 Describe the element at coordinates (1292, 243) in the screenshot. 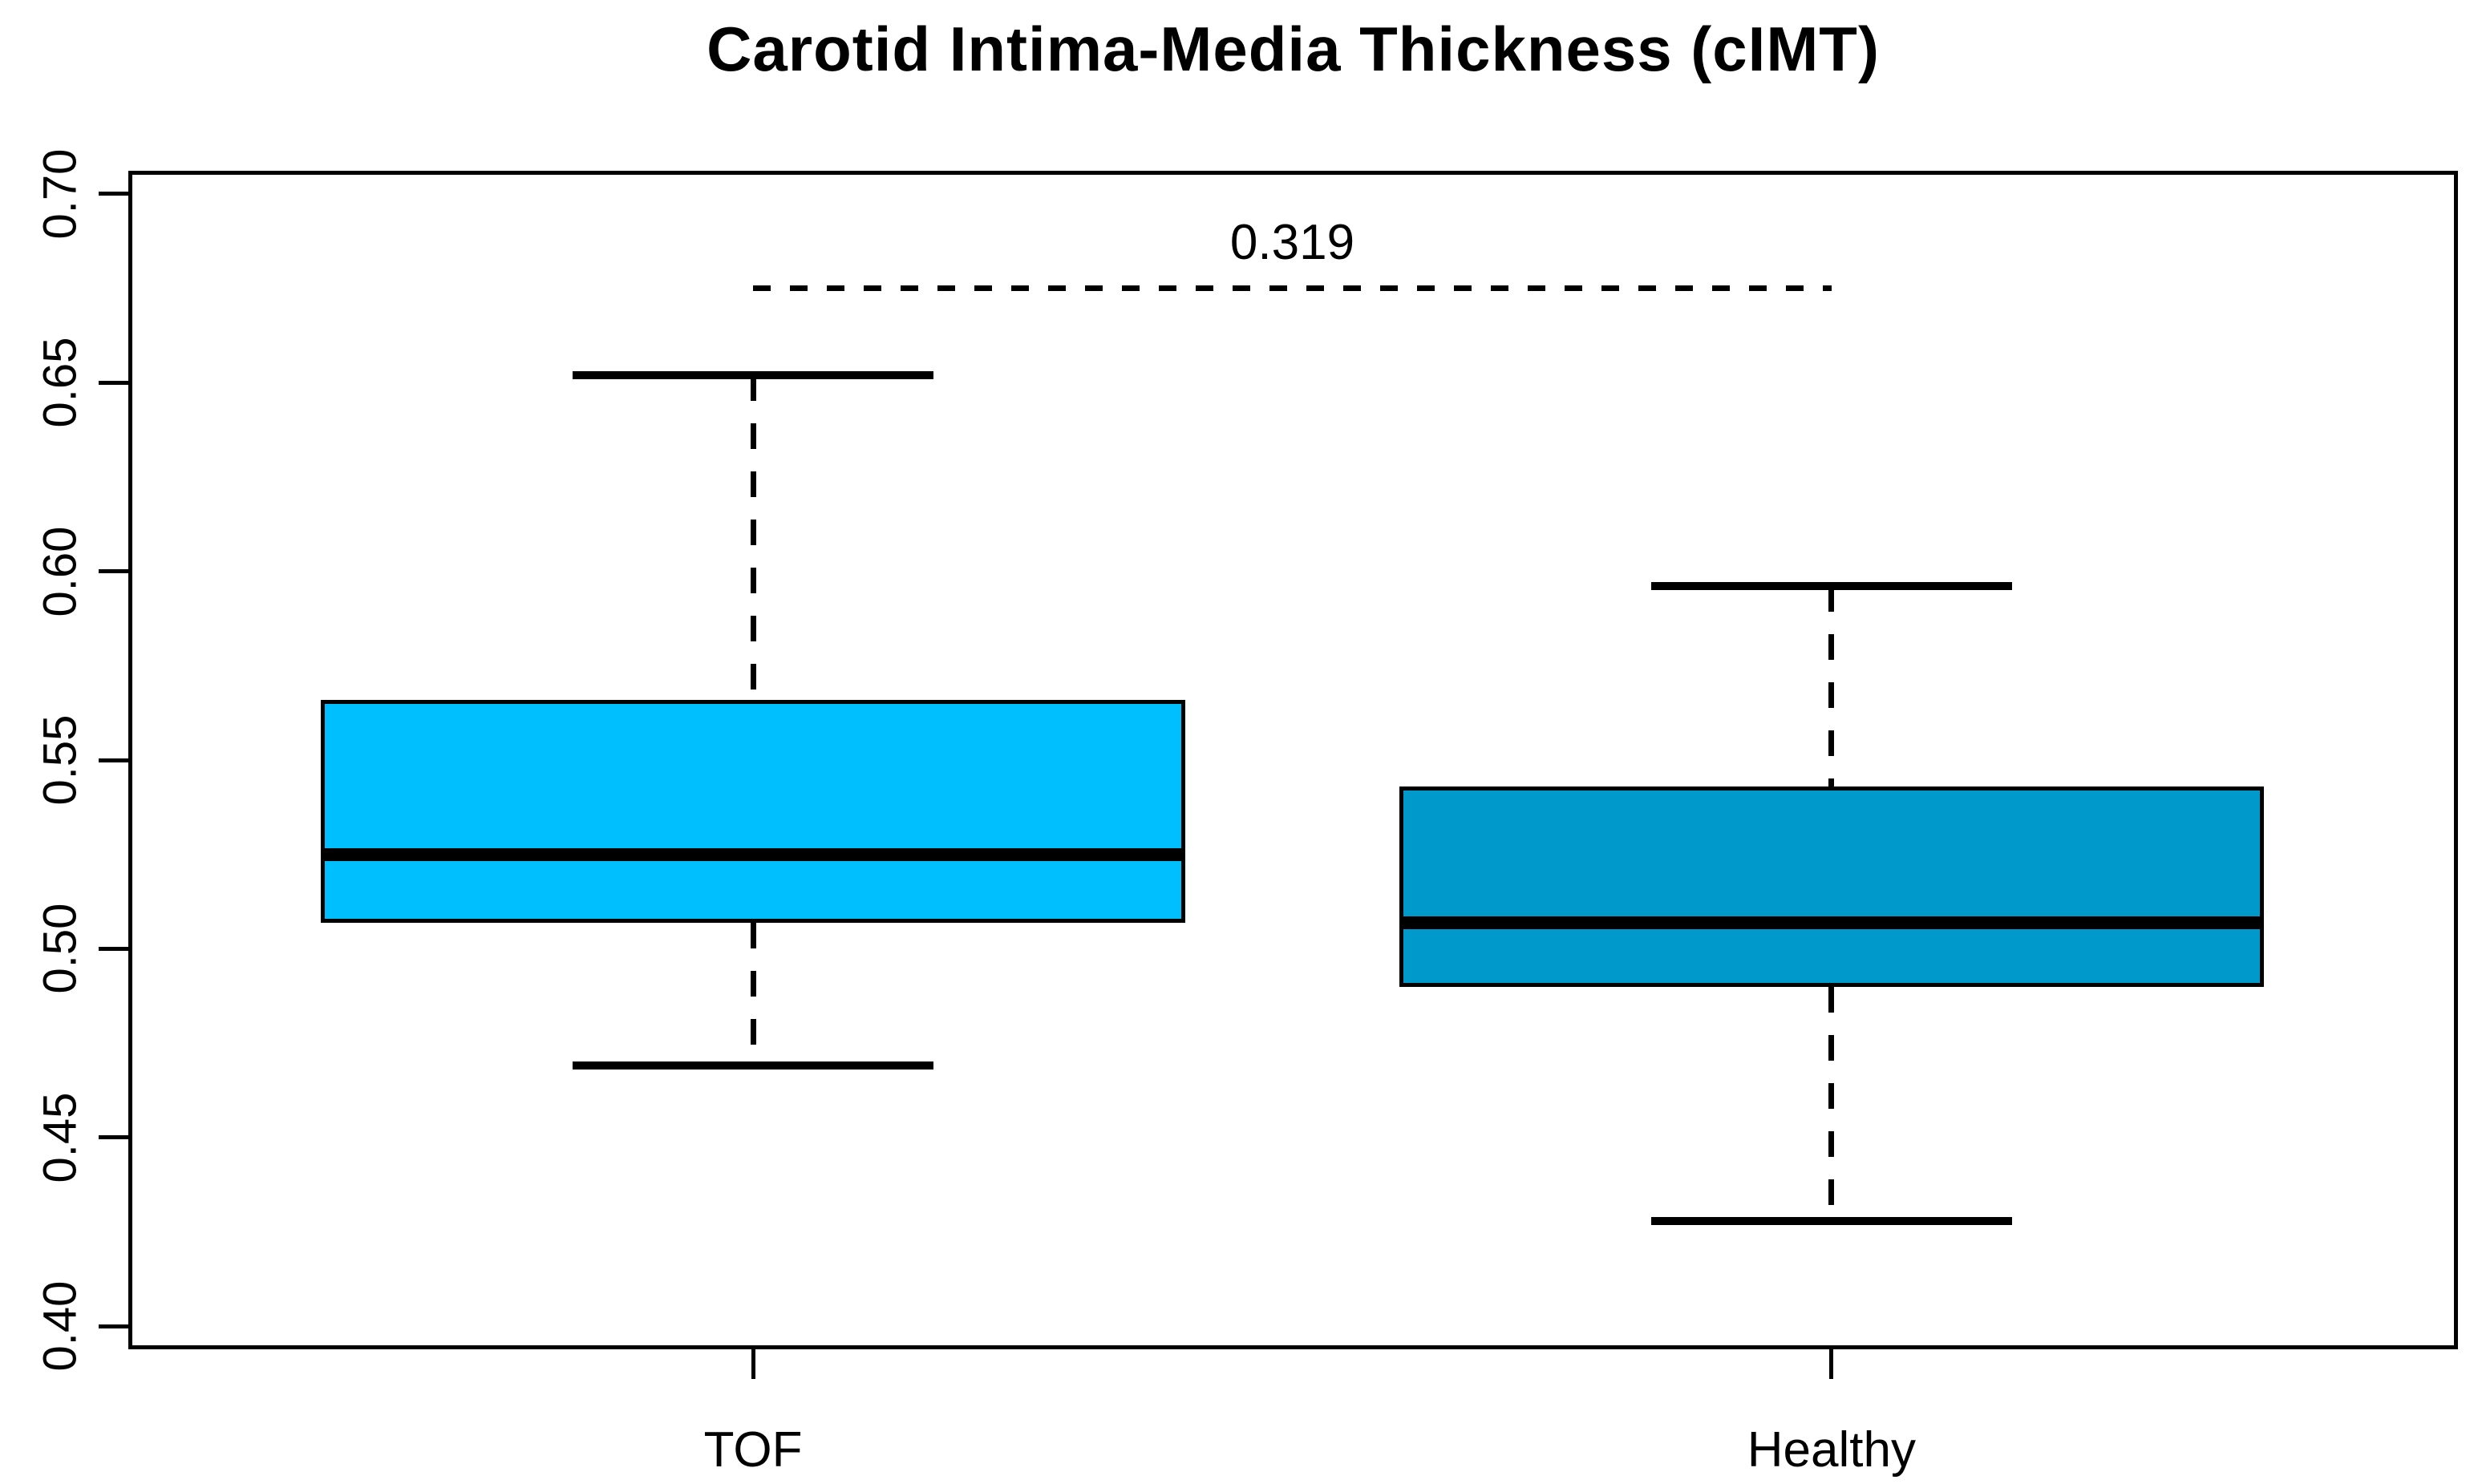

I see `significance-p-value-label: 0.319` at that location.